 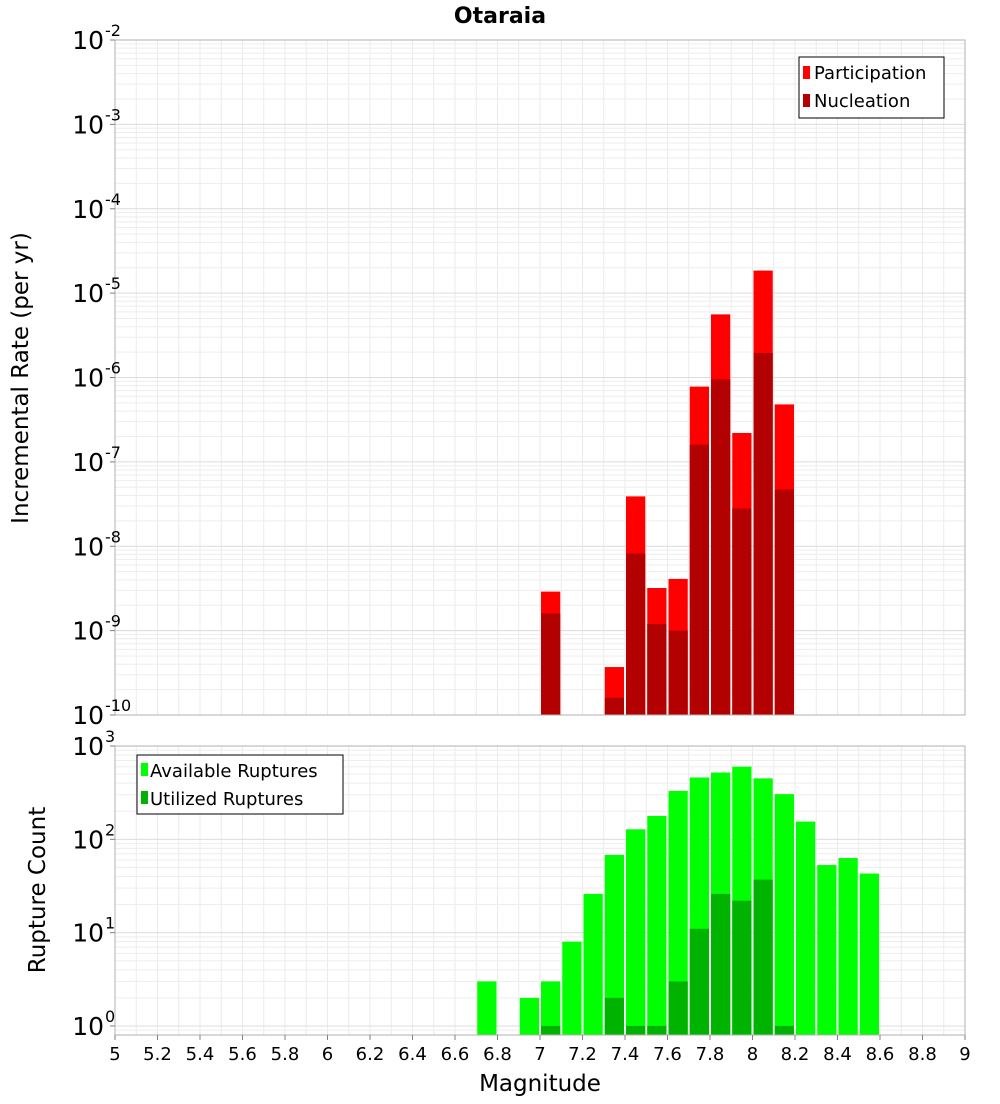 What do you see at coordinates (113, 283) in the screenshot?
I see `y-tick-exponent: -5` at bounding box center [113, 283].